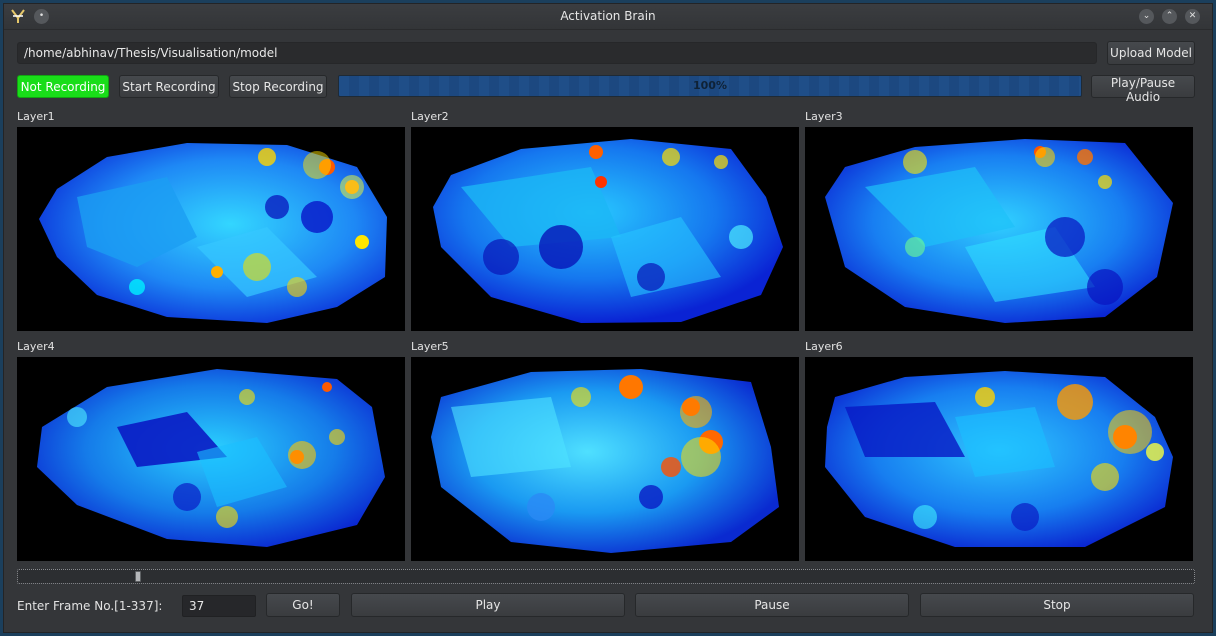  I want to click on maximize-icon: ⌃, so click(1169, 16).